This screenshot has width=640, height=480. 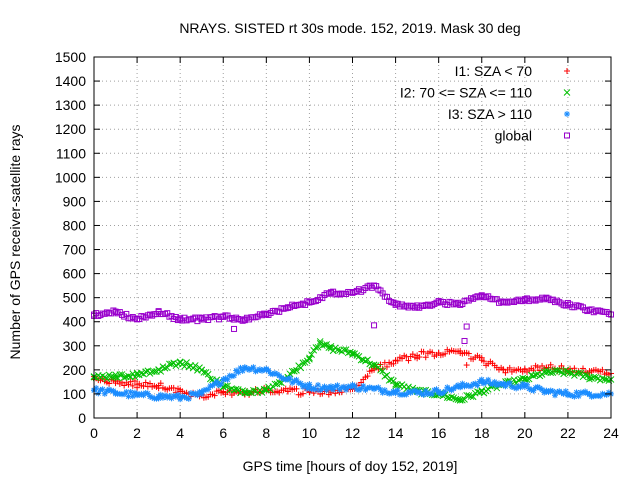 I want to click on y-axis-label: Number of GPS receiver-satellite rays, so click(x=15, y=242).